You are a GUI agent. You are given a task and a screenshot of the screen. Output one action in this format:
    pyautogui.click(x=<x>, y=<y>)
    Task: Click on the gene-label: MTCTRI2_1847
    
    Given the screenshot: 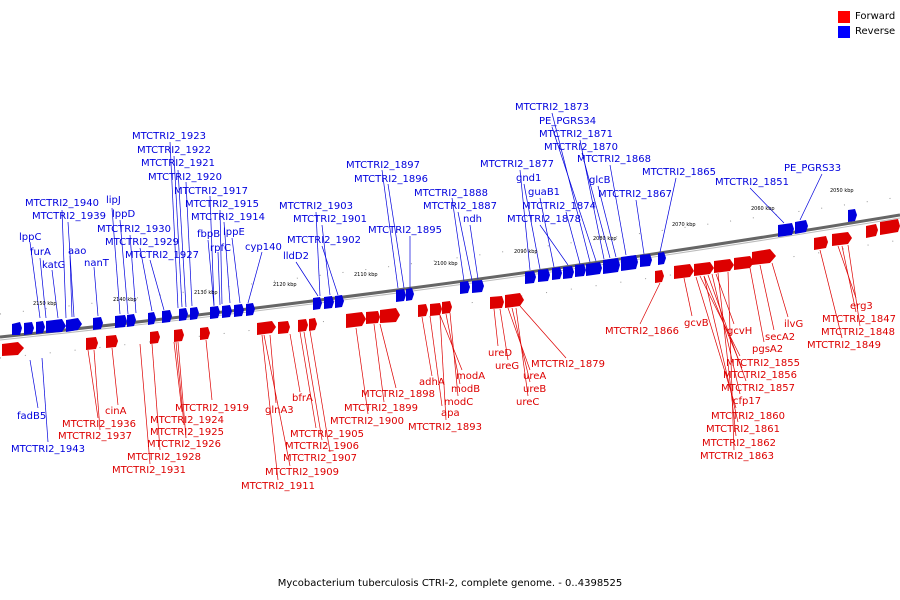 What is the action you would take?
    pyautogui.click(x=859, y=319)
    